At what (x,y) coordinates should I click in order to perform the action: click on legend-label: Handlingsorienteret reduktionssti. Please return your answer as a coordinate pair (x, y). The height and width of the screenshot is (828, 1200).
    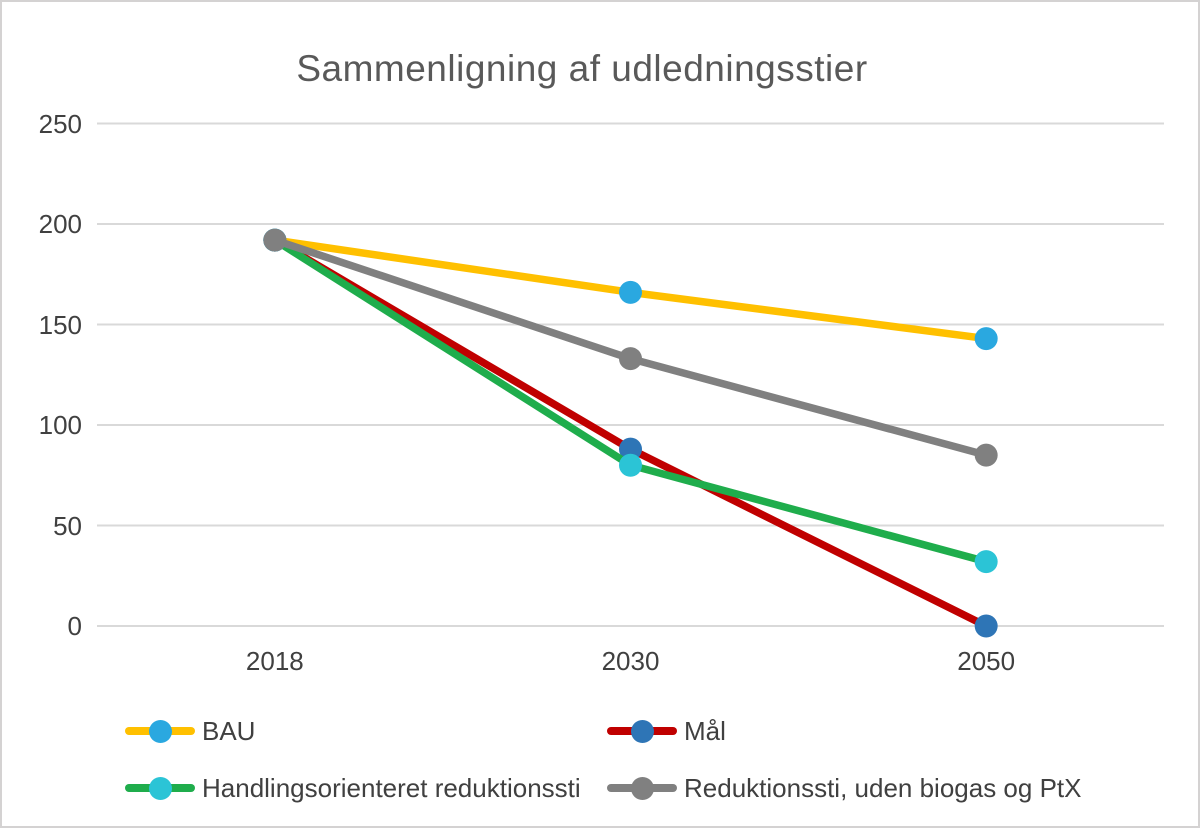
    Looking at the image, I should click on (391, 787).